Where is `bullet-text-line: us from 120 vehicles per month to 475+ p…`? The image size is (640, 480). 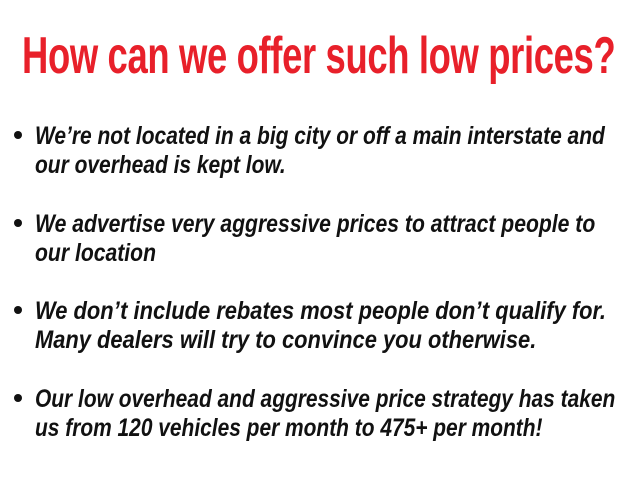 bullet-text-line: us from 120 vehicles per month to 475+ p… is located at coordinates (289, 428).